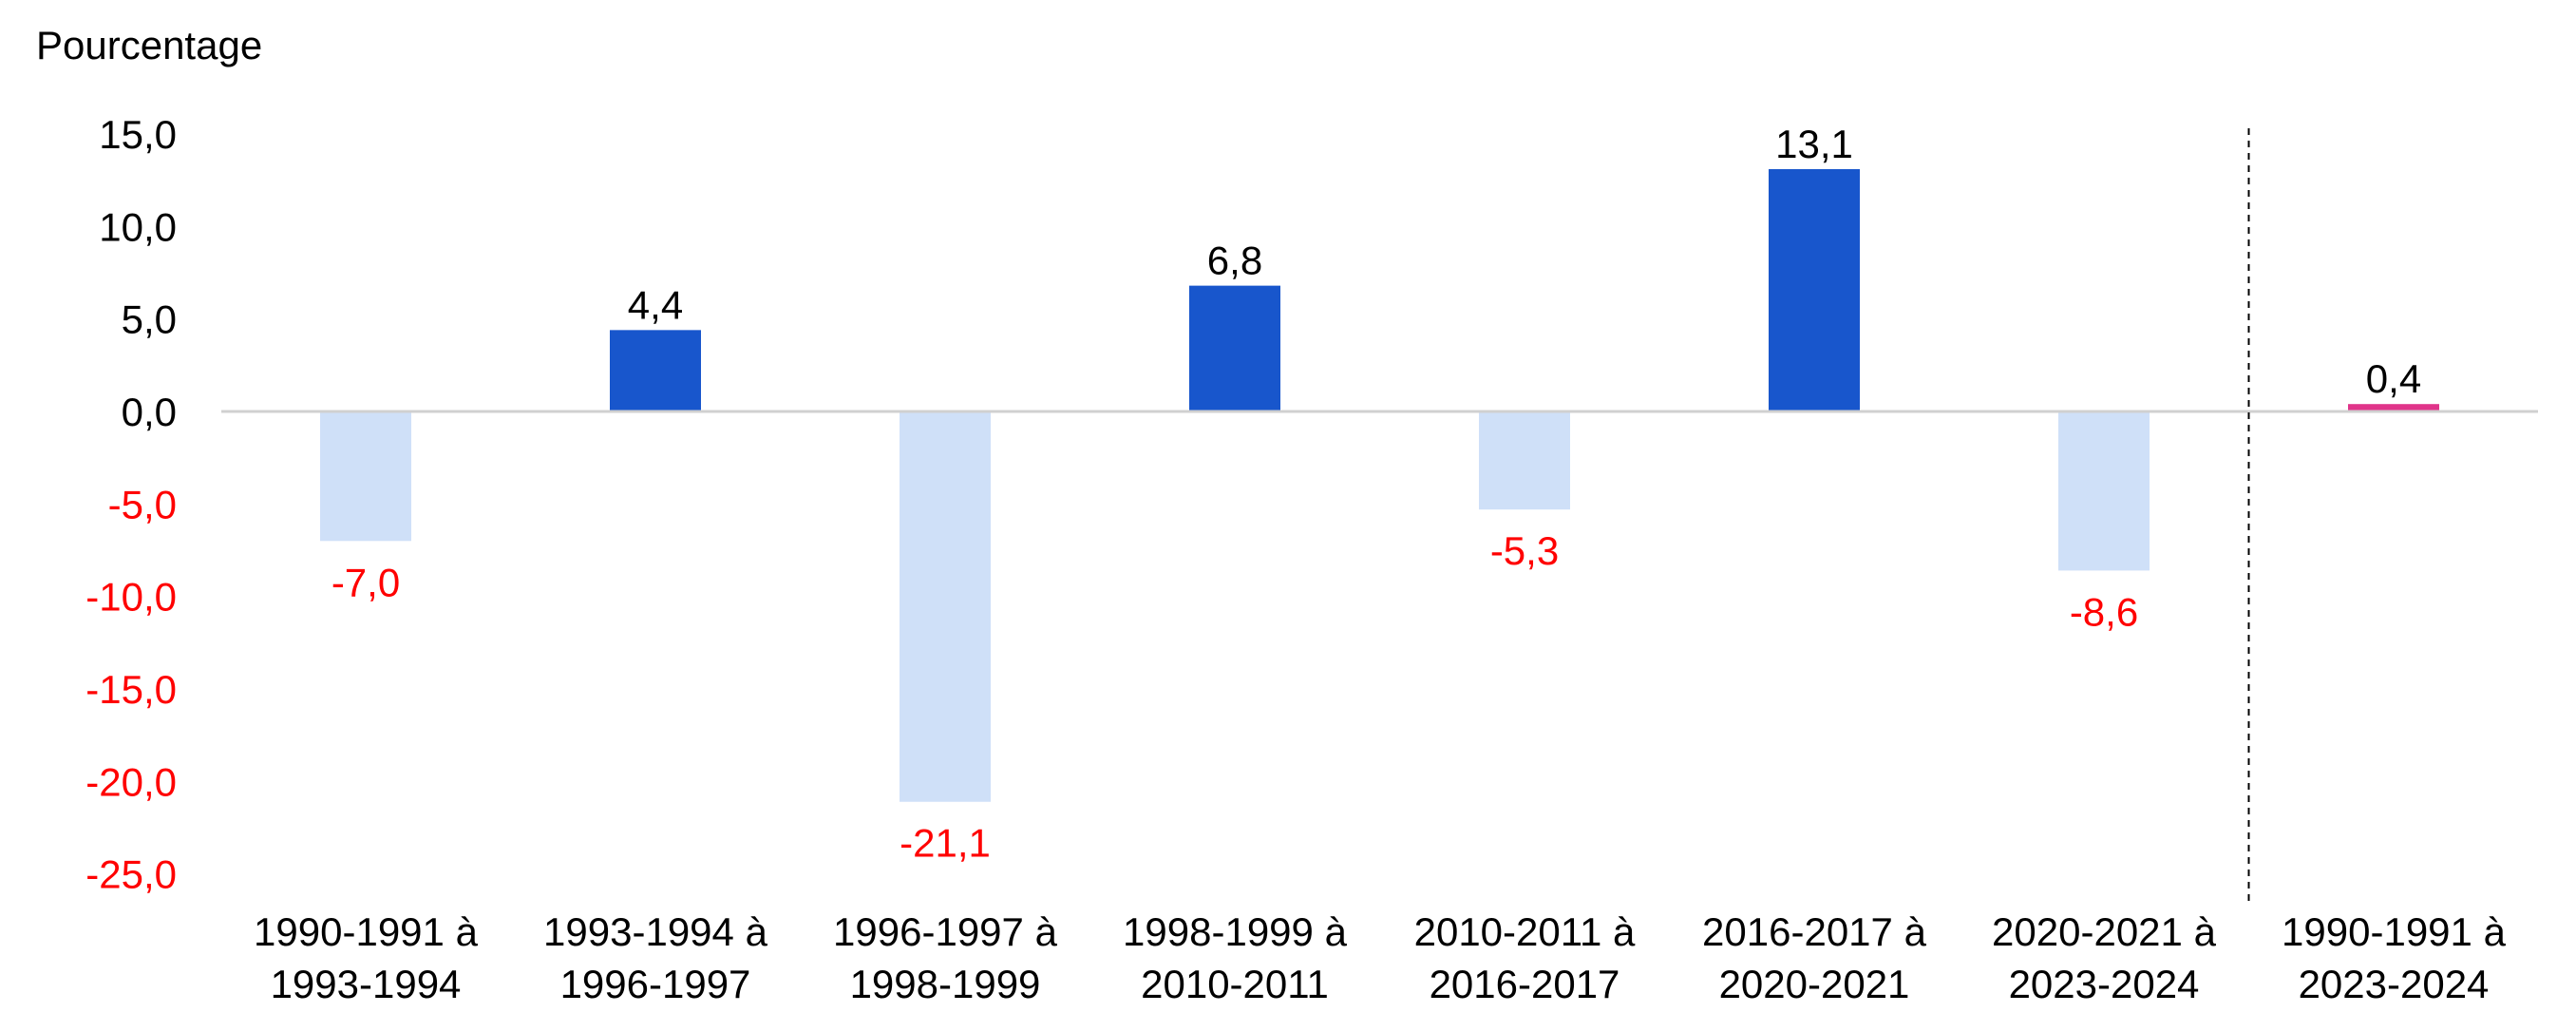  Describe the element at coordinates (1524, 550) in the screenshot. I see `data-label: -5,3` at that location.